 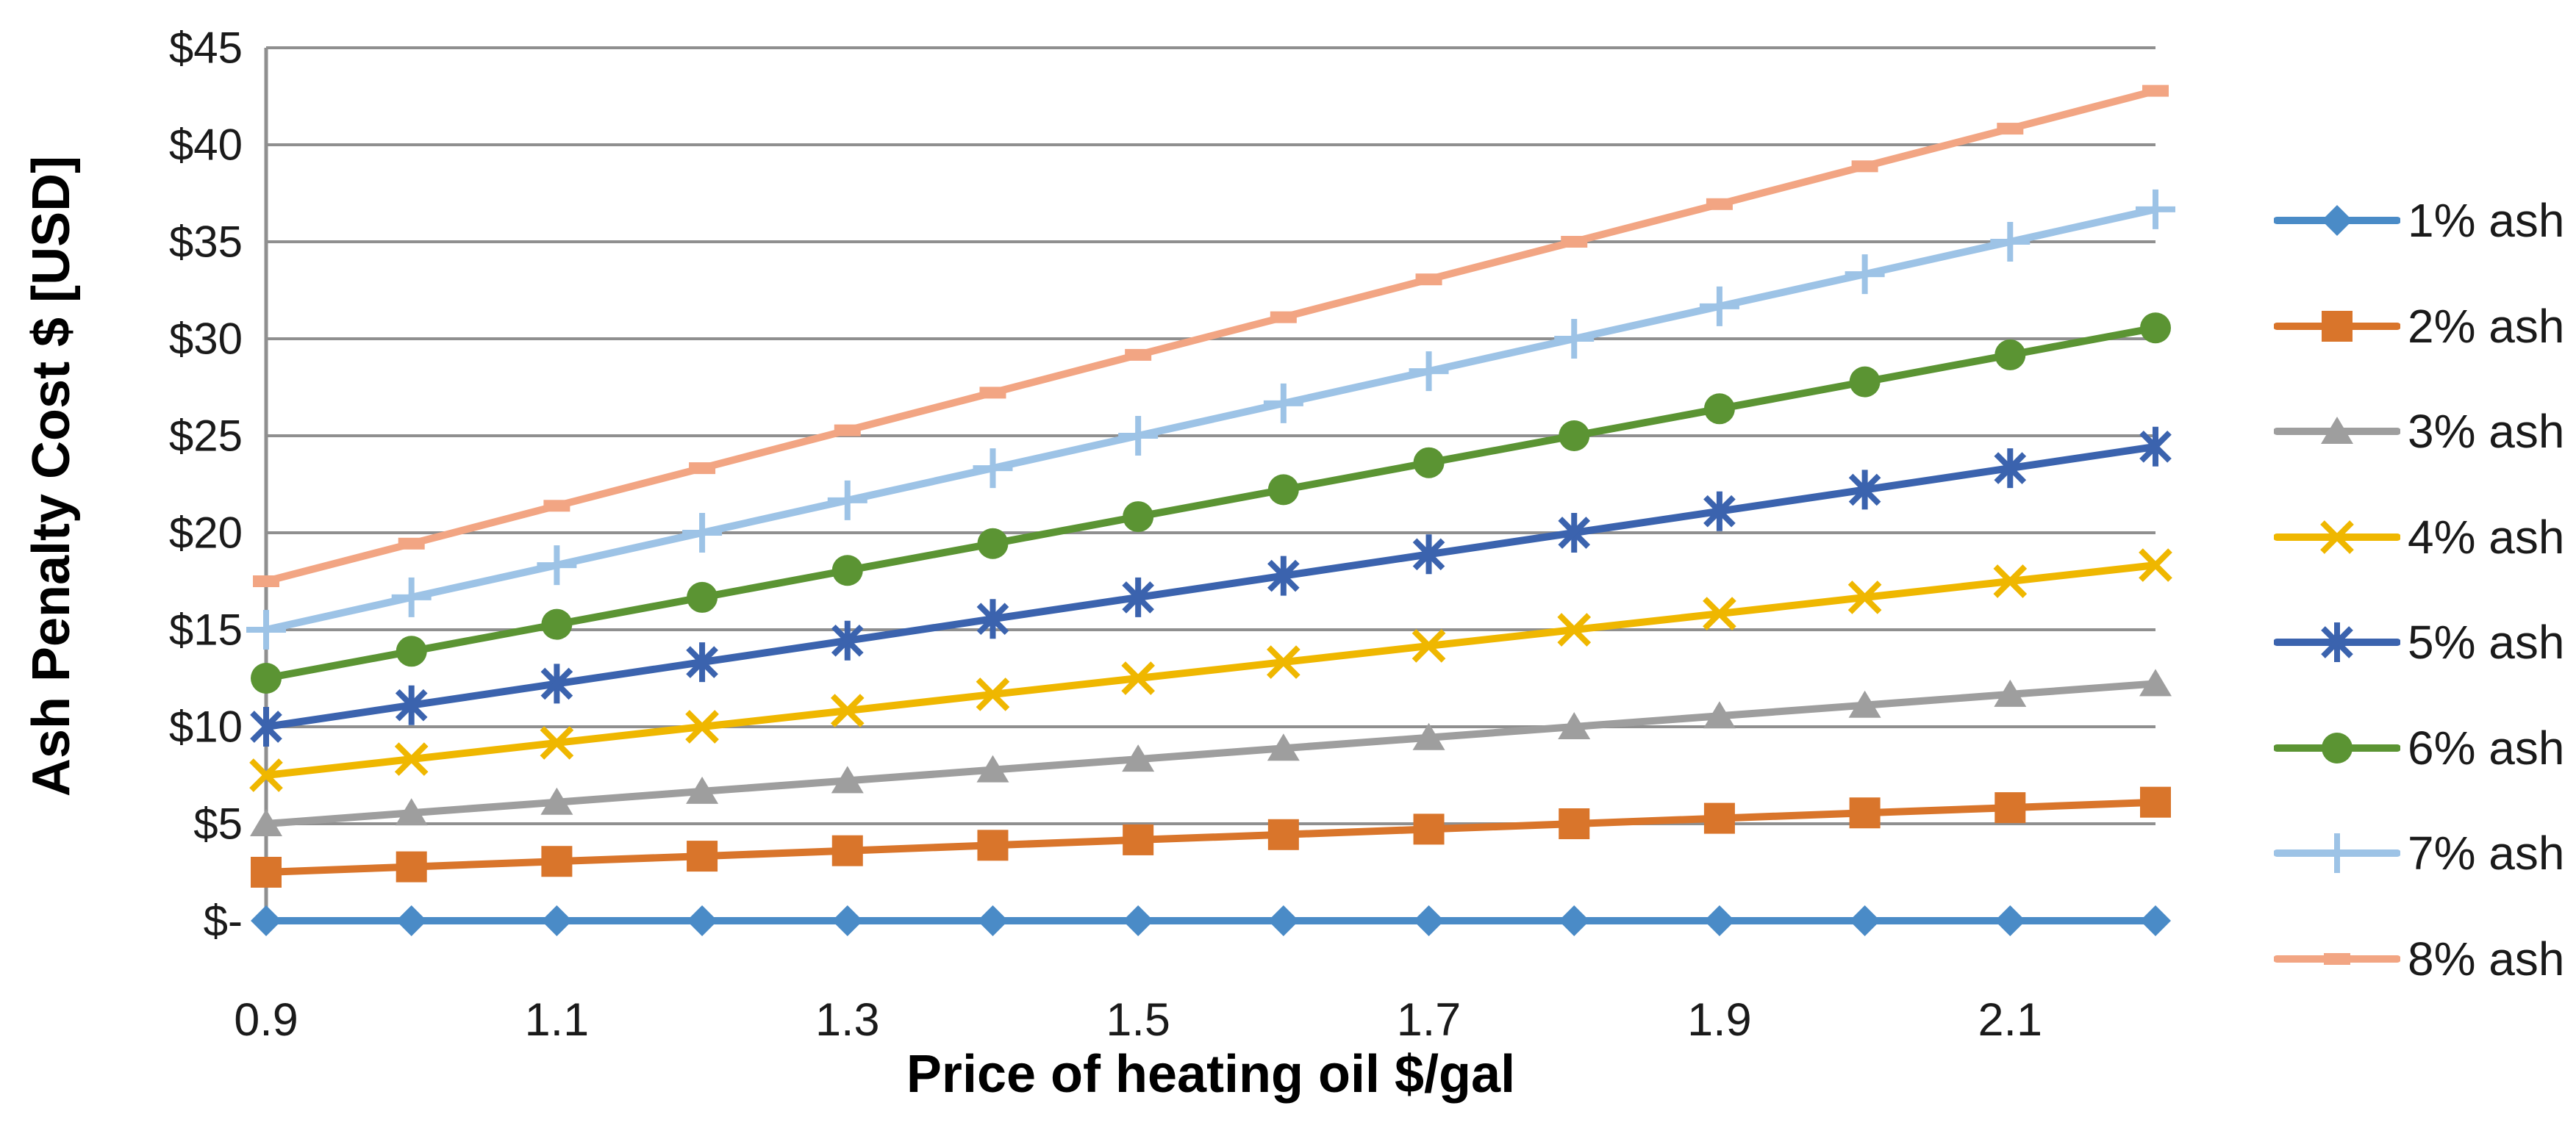 What do you see at coordinates (2486, 431) in the screenshot?
I see `legend-label: 3% ash` at bounding box center [2486, 431].